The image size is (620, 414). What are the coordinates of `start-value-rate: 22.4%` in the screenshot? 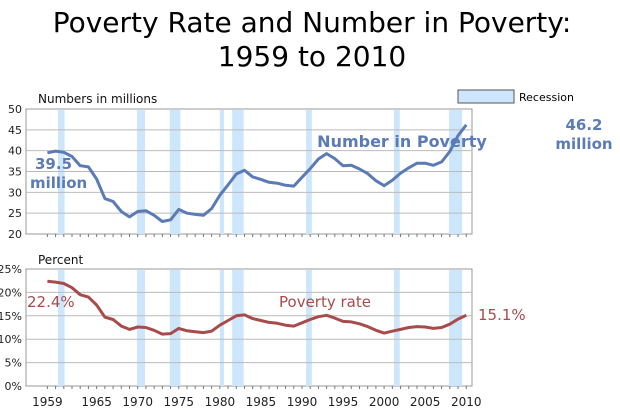 It's located at (51, 302).